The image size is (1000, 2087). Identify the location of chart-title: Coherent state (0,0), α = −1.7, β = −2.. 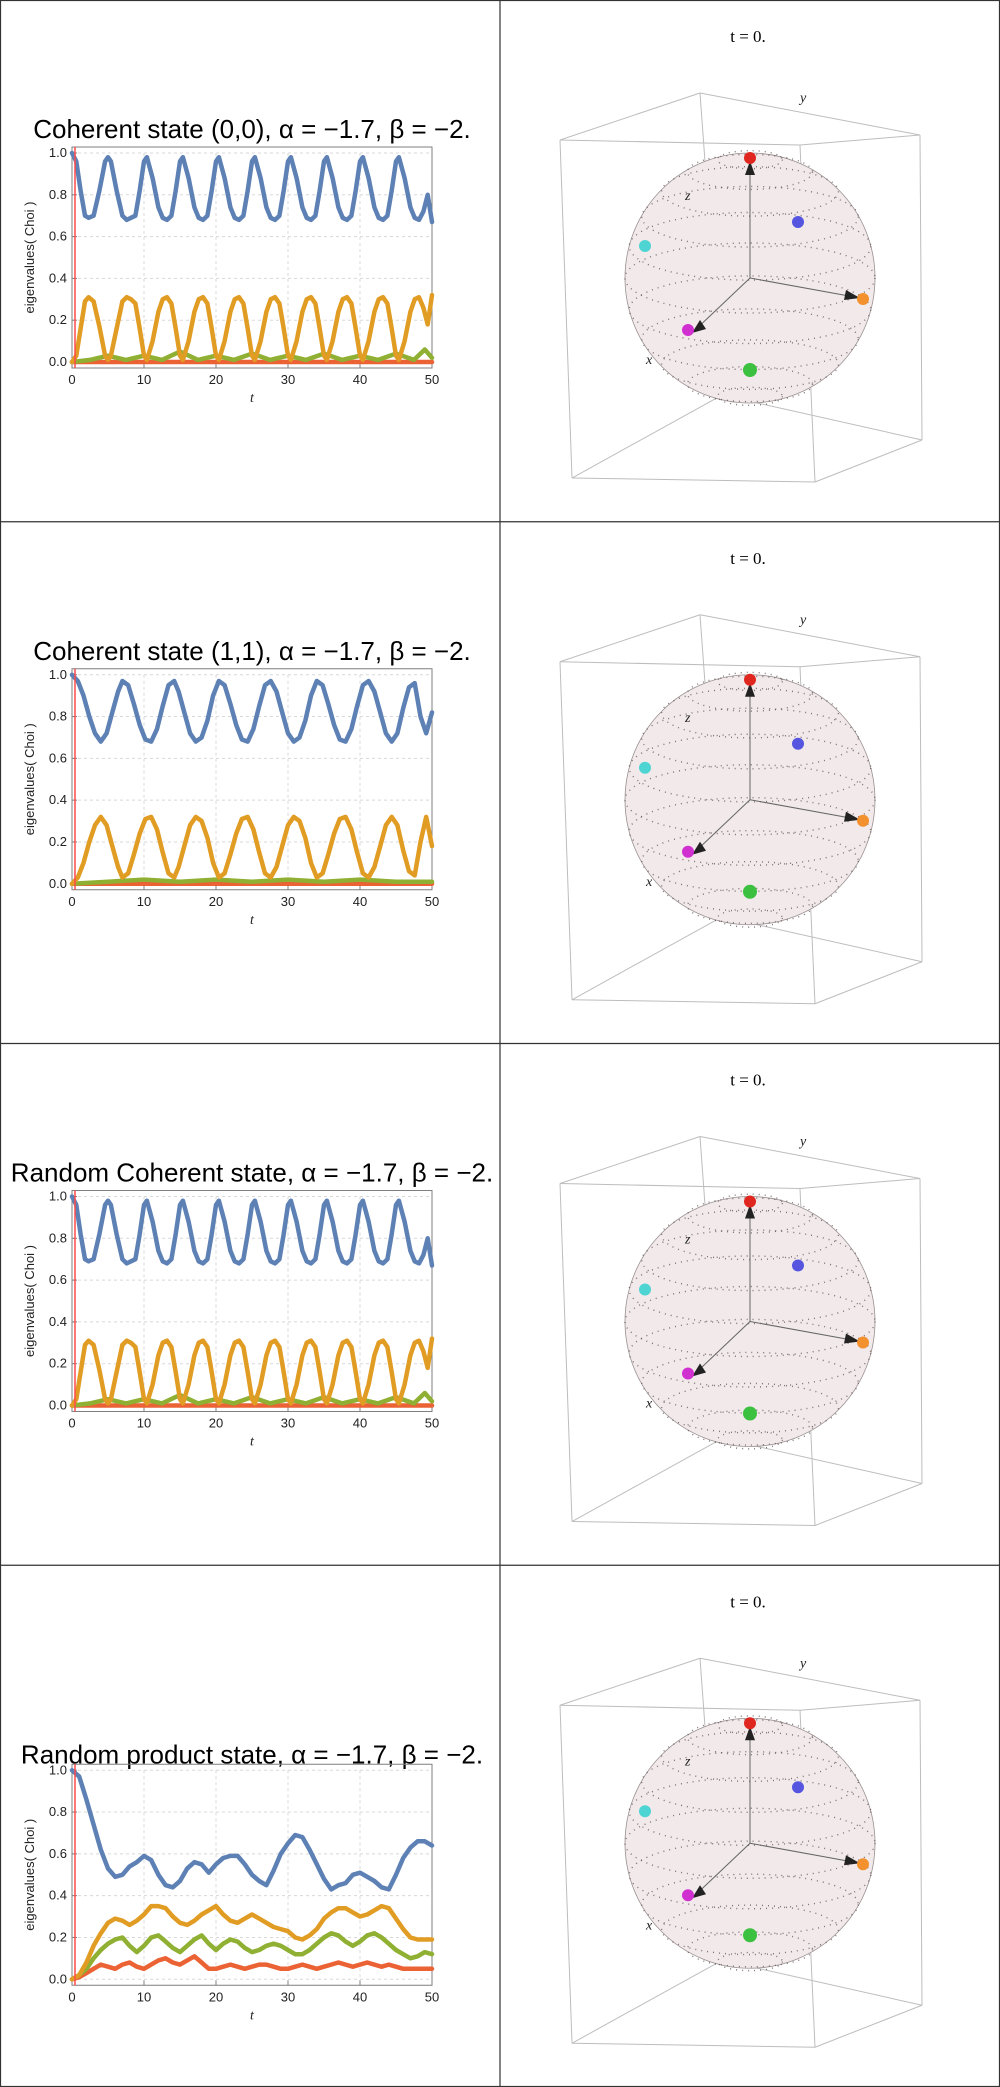
(252, 129).